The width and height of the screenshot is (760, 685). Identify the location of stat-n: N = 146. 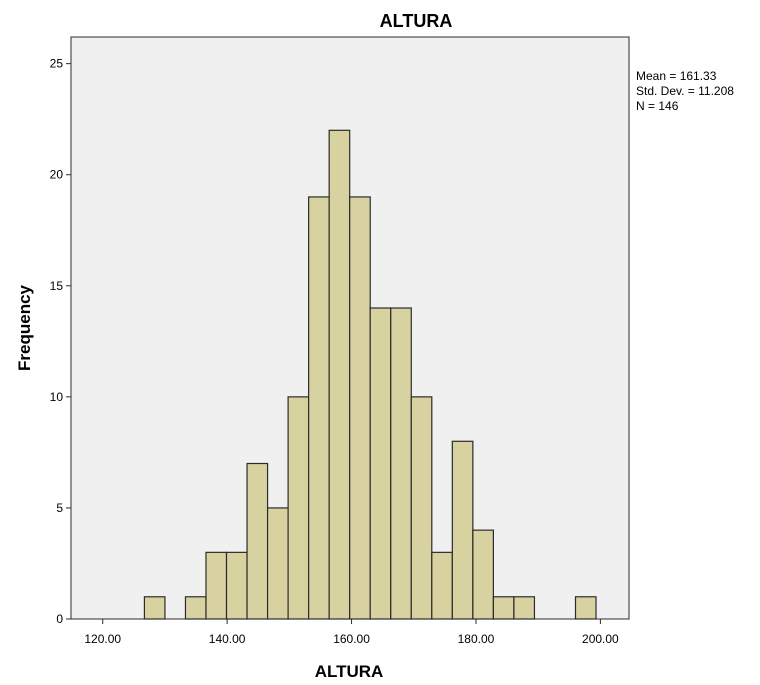
(657, 106).